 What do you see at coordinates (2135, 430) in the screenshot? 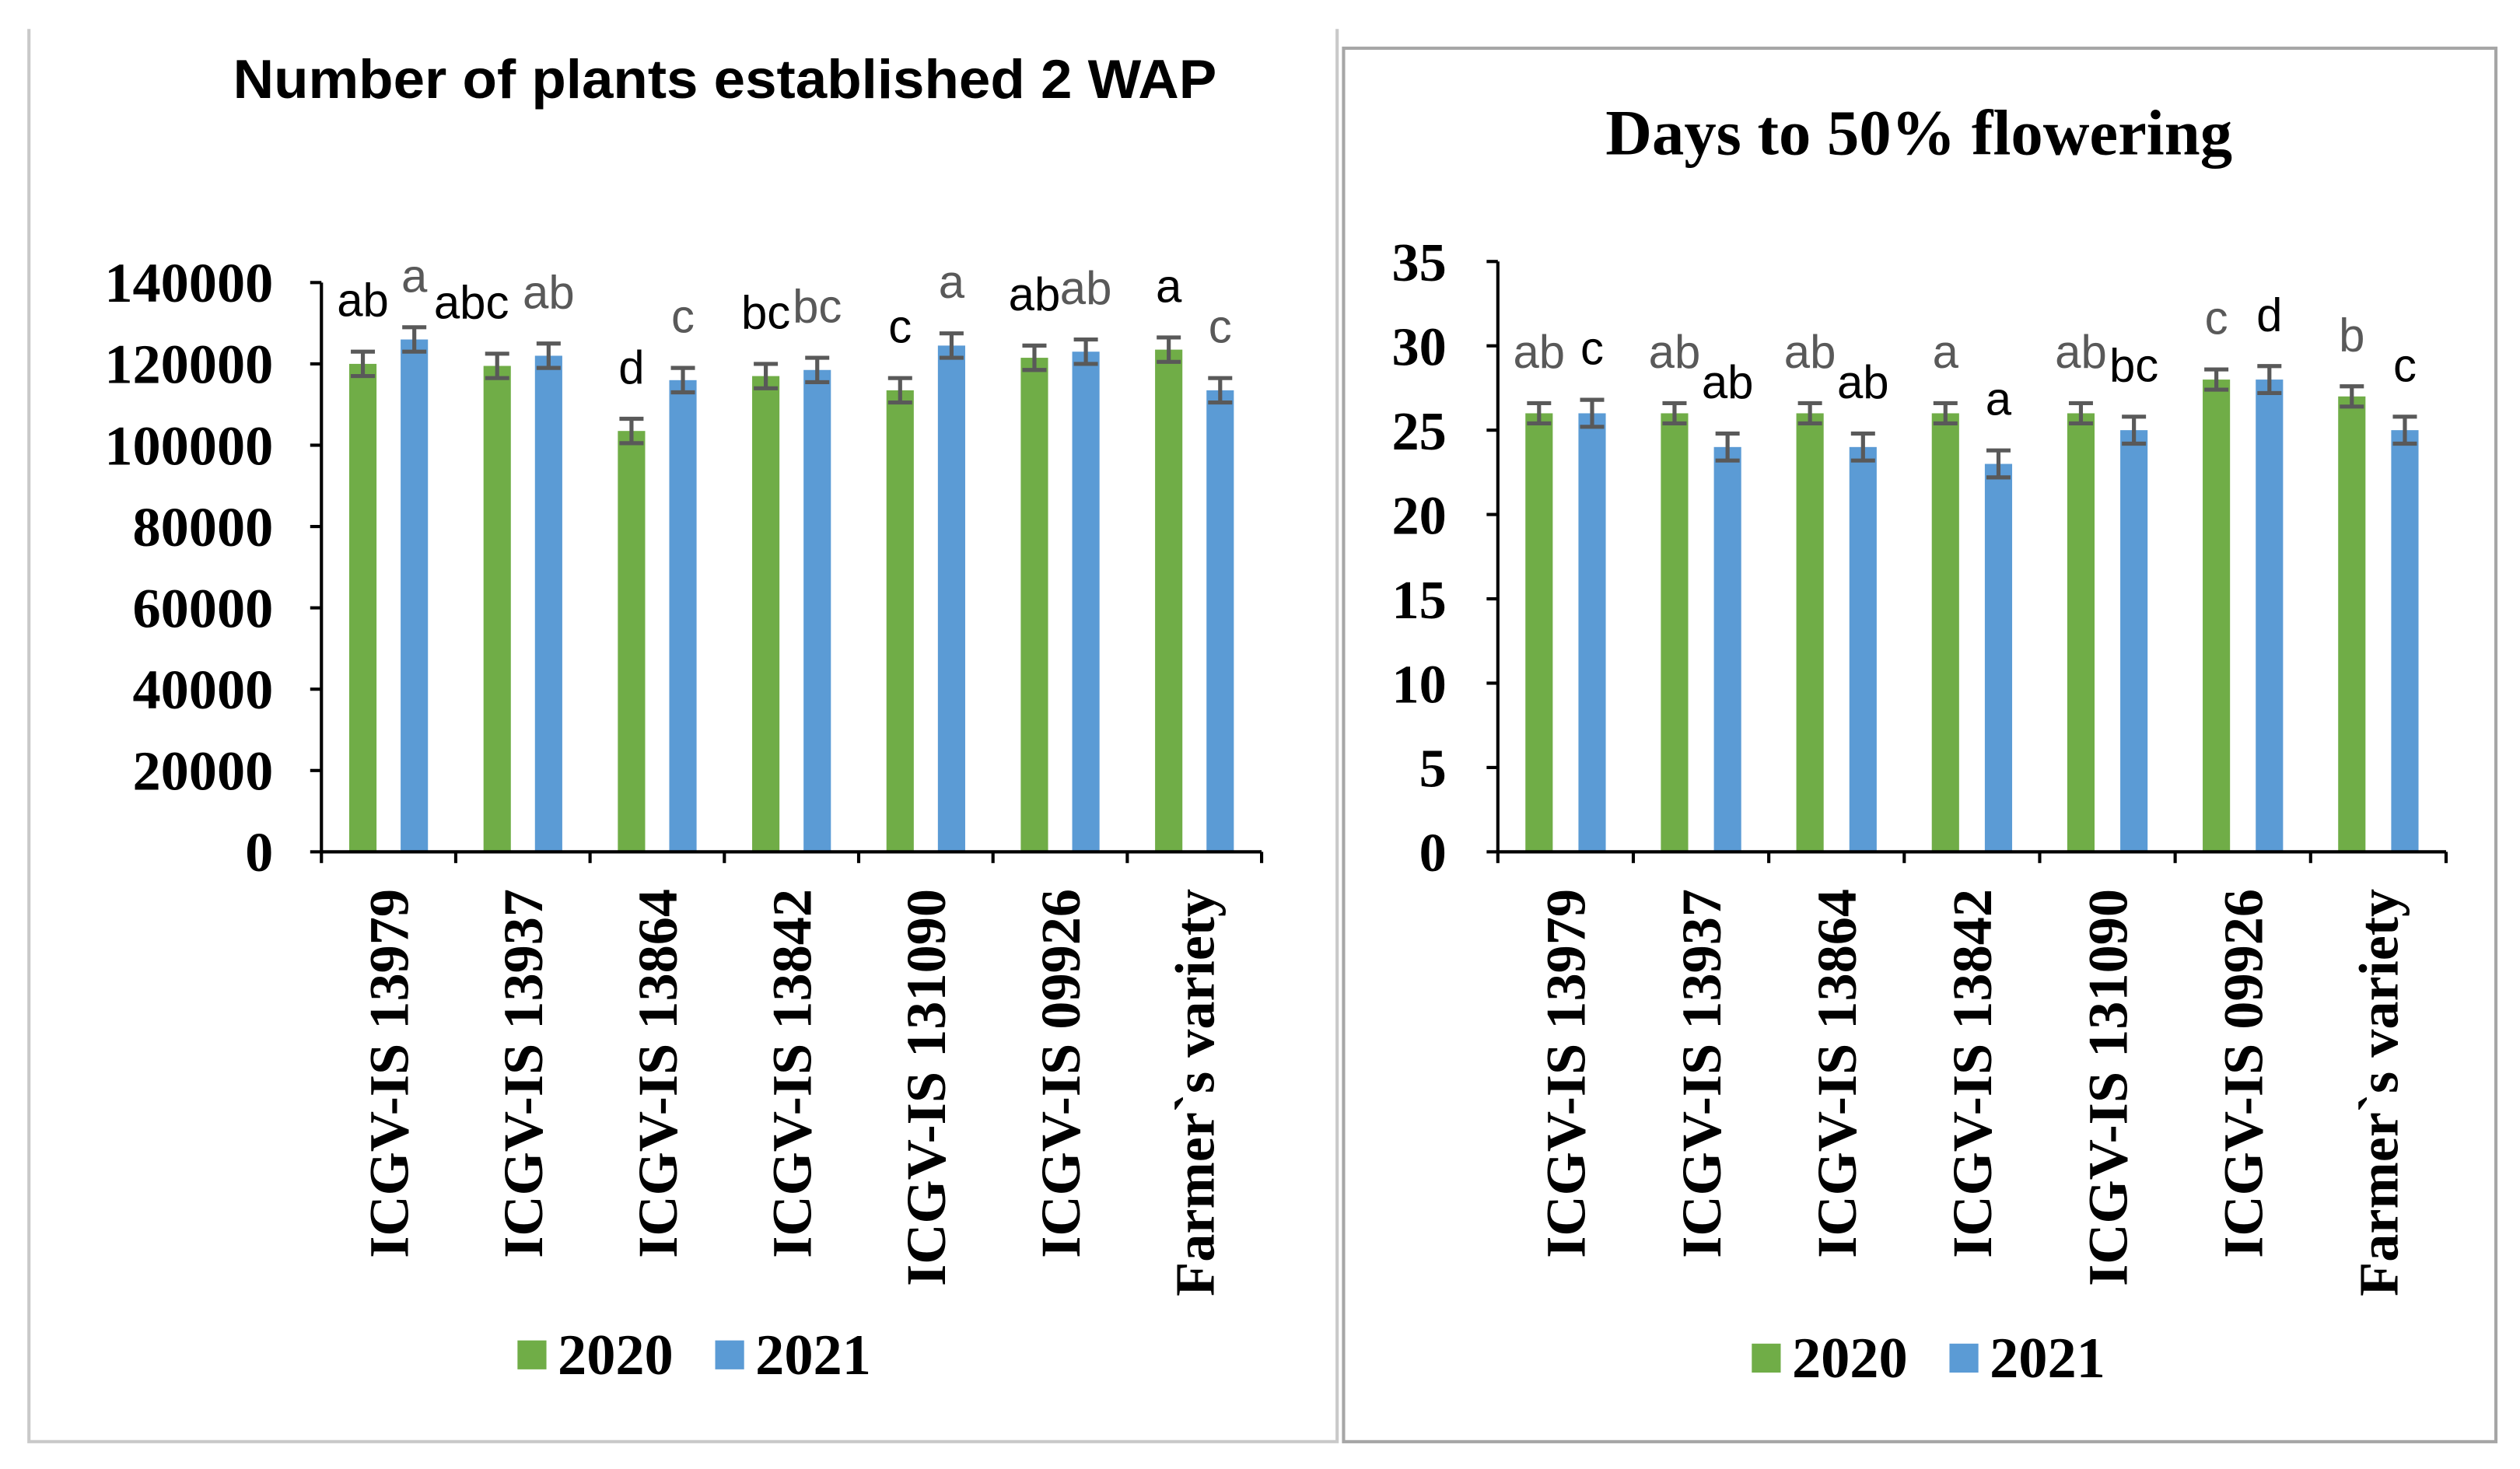
I see `right-error-bar-icgv-is-131090-2021` at bounding box center [2135, 430].